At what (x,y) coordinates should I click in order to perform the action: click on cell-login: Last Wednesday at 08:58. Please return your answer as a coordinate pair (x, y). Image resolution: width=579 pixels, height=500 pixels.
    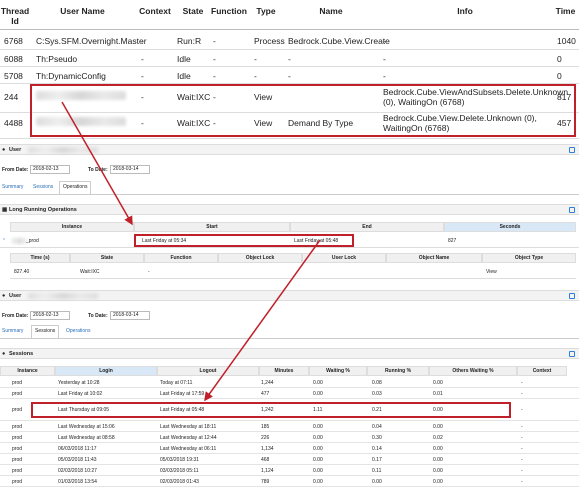
    Looking at the image, I should click on (86, 438).